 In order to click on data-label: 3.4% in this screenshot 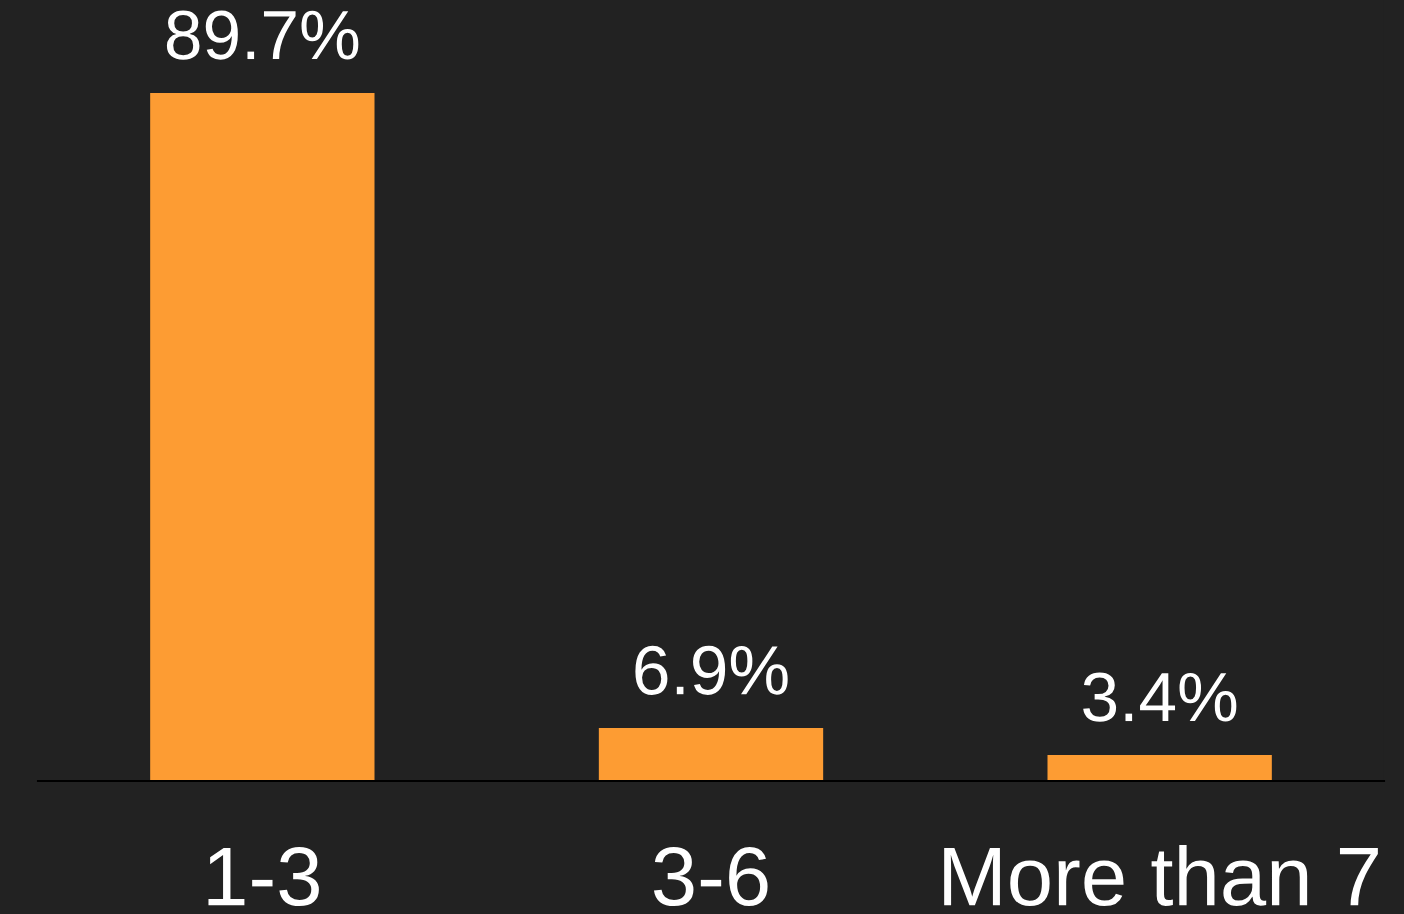, I will do `click(1160, 697)`.